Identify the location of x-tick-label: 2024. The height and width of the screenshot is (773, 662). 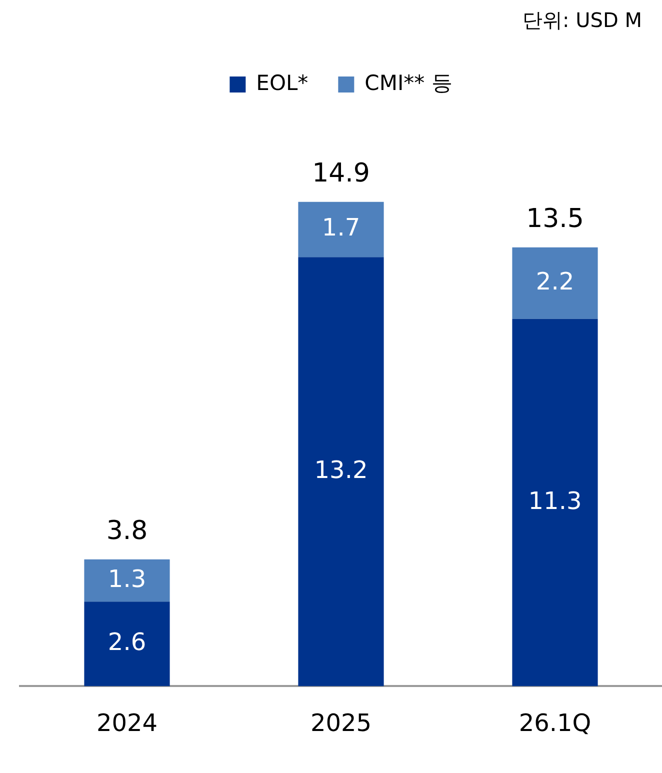
(127, 722).